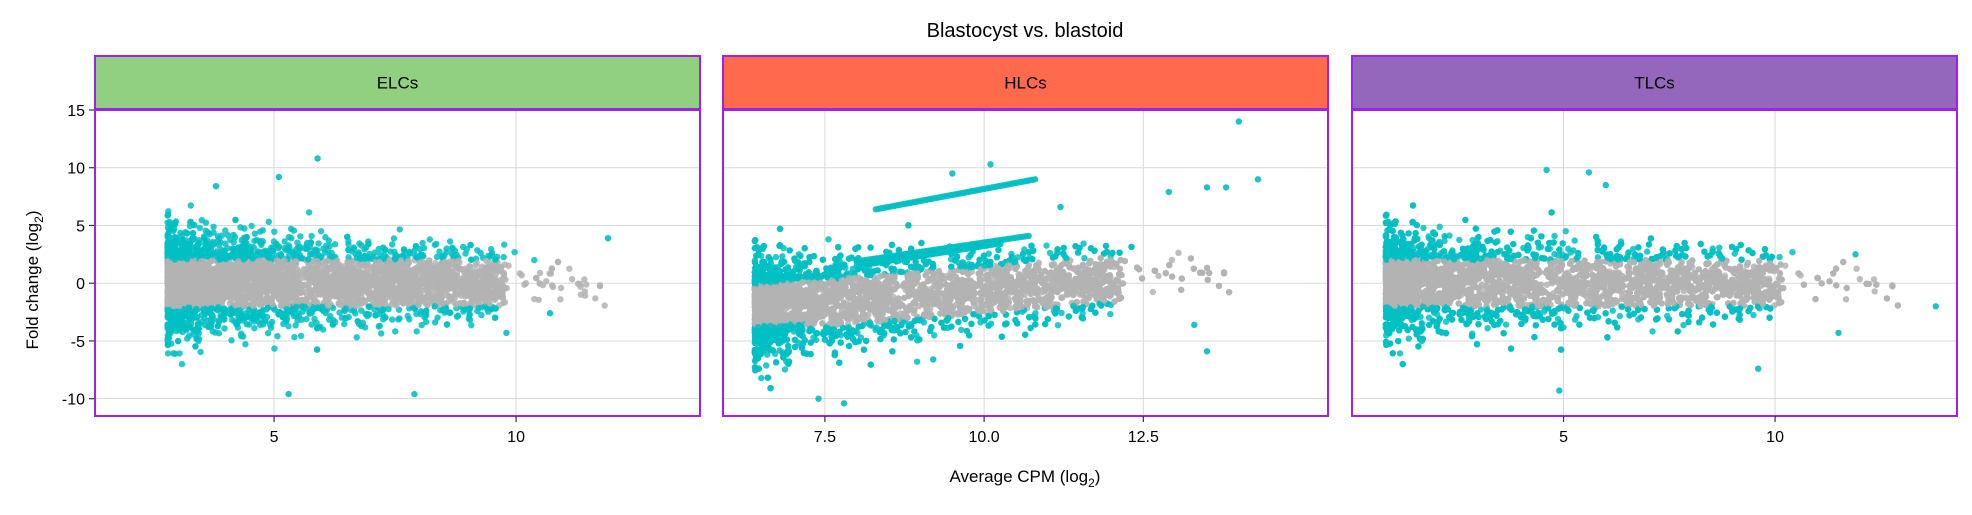 The image size is (1972, 515). What do you see at coordinates (1025, 31) in the screenshot?
I see `chart-title: Blastocyst vs. blastoid` at bounding box center [1025, 31].